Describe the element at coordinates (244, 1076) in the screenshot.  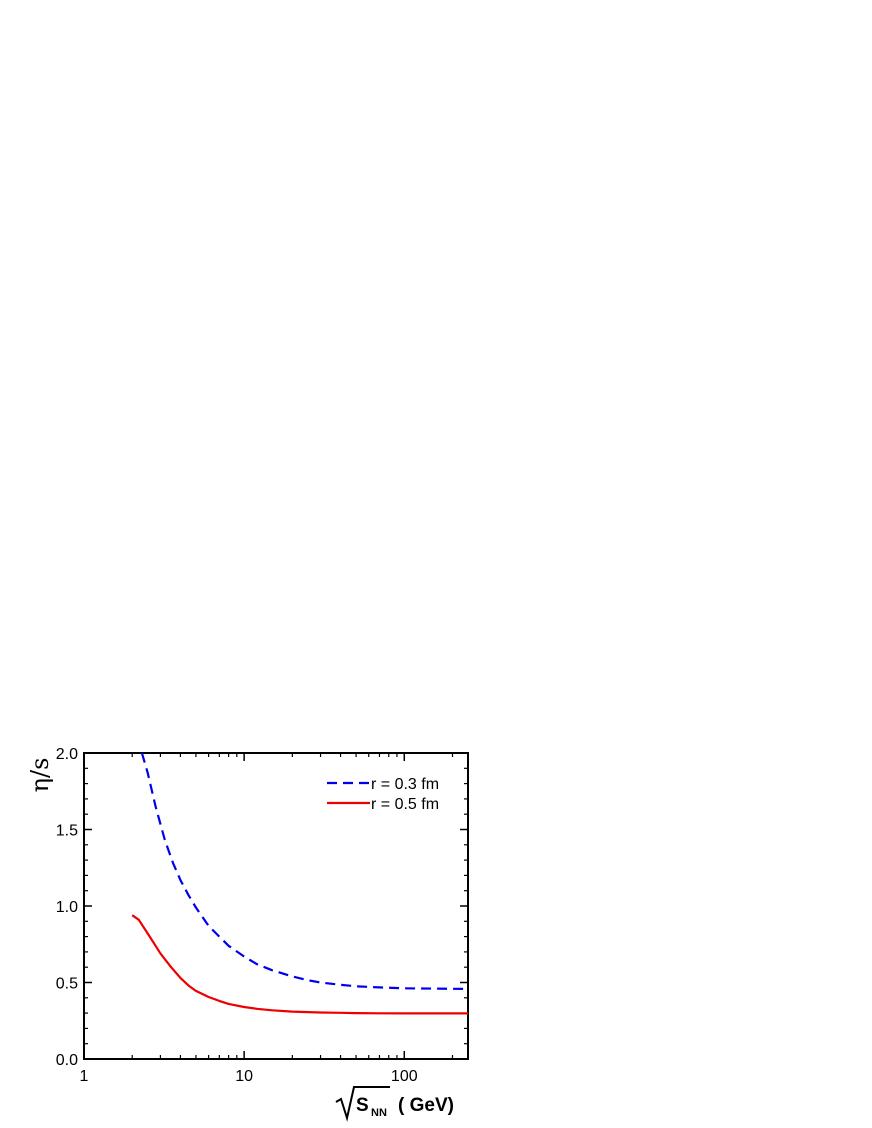
I see `x-tick-label: 10` at that location.